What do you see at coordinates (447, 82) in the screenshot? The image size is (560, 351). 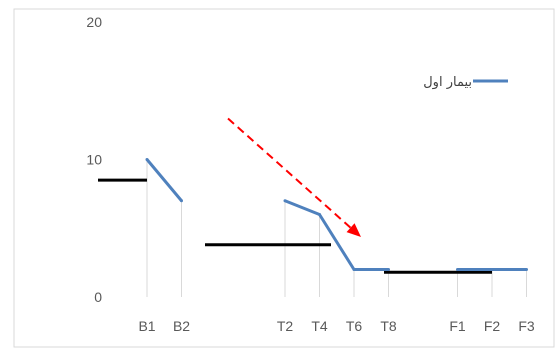 I see `legend-entry-series-1: بیمار اول` at bounding box center [447, 82].